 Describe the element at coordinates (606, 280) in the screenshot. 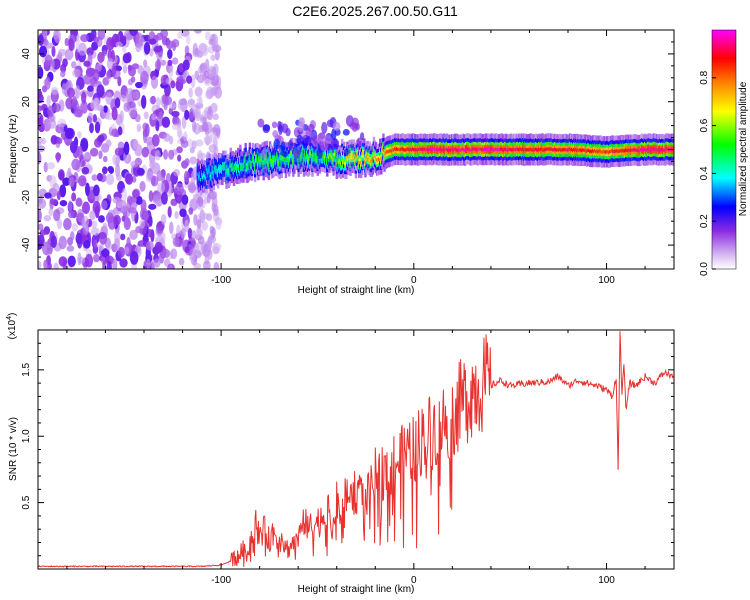

I see `spectrogram-x-tick-label: 100` at that location.